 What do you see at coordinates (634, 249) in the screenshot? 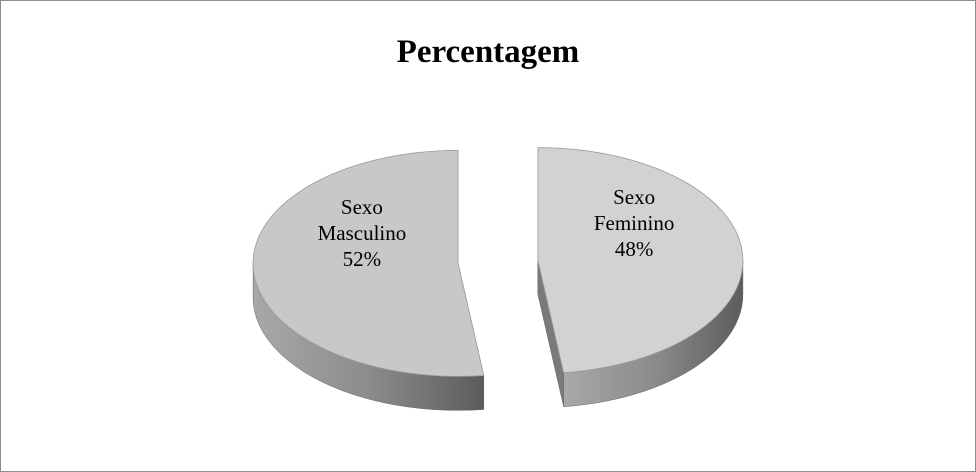
I see `value-label: 48%` at bounding box center [634, 249].